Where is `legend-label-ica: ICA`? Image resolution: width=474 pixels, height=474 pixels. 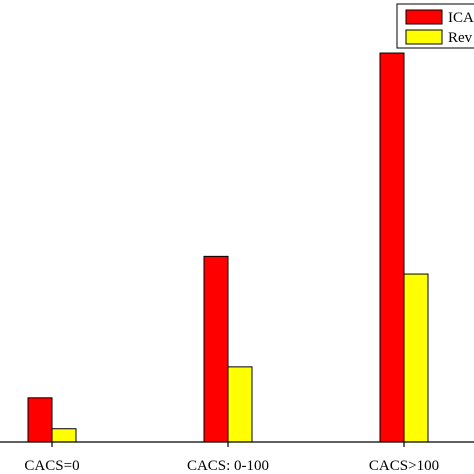 legend-label-ica: ICA is located at coordinates (461, 18).